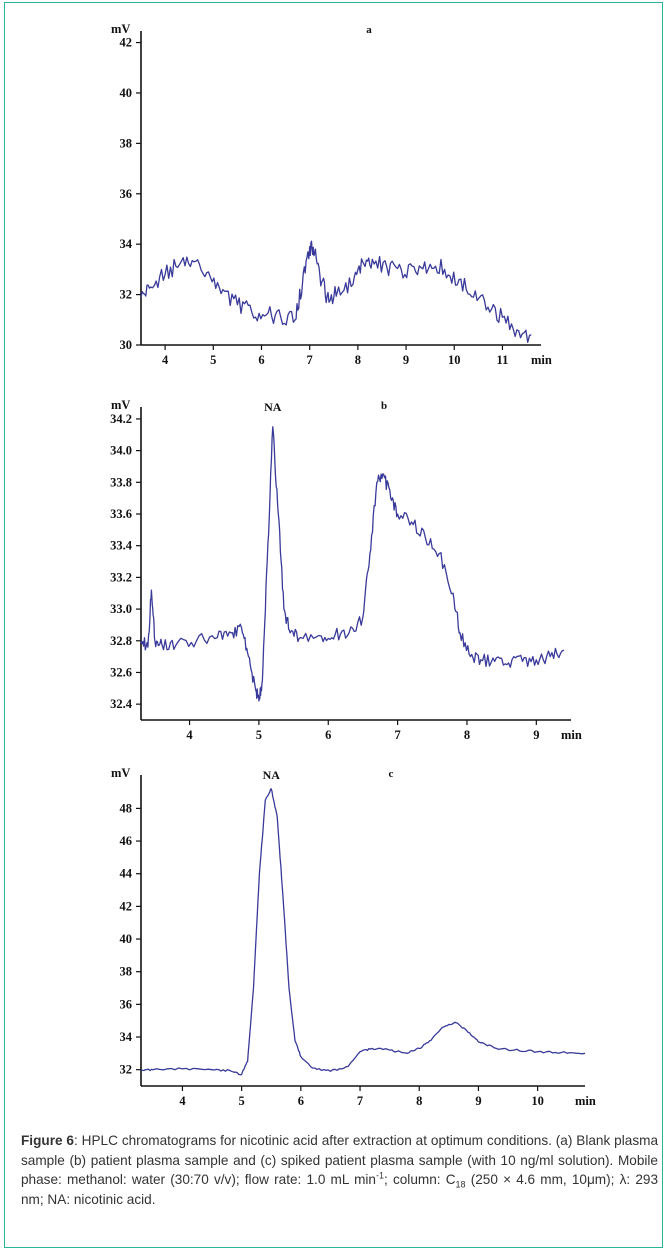  Describe the element at coordinates (126, 808) in the screenshot. I see `y-tick-label: 48` at that location.